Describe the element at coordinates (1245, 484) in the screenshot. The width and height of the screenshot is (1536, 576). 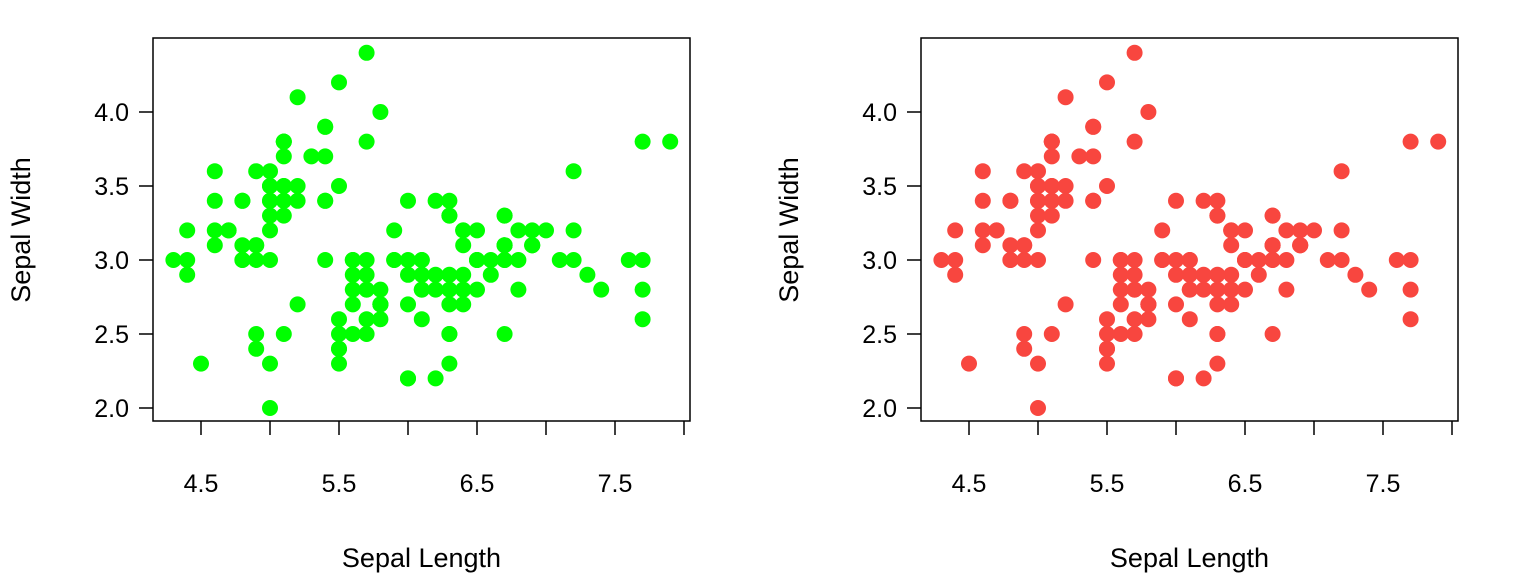
I see `x-tick-label: 6.5` at that location.